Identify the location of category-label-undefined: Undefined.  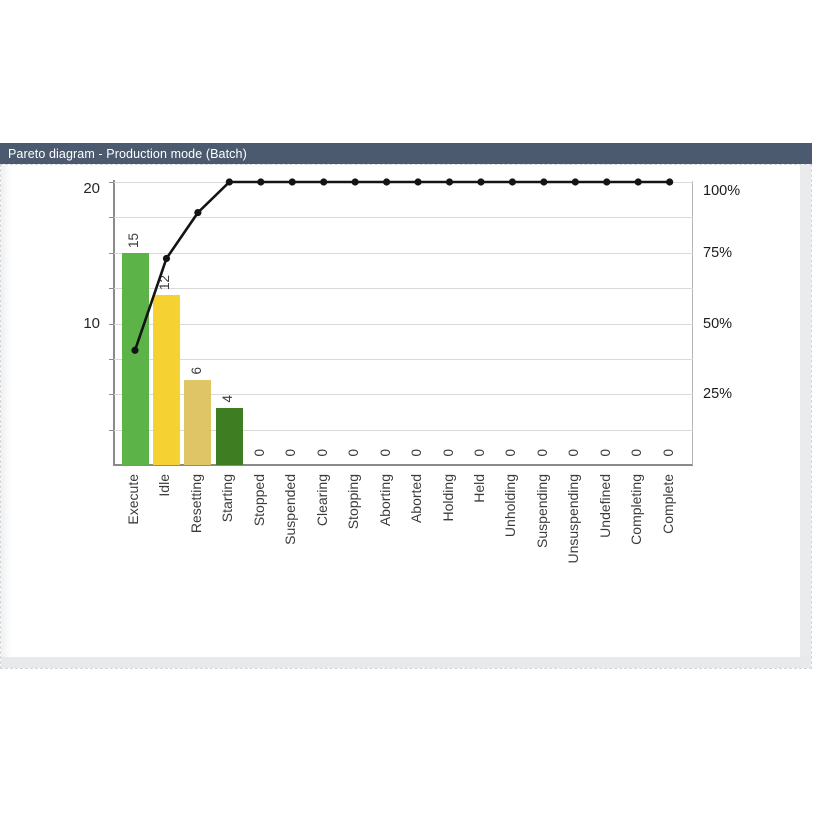
(605, 506).